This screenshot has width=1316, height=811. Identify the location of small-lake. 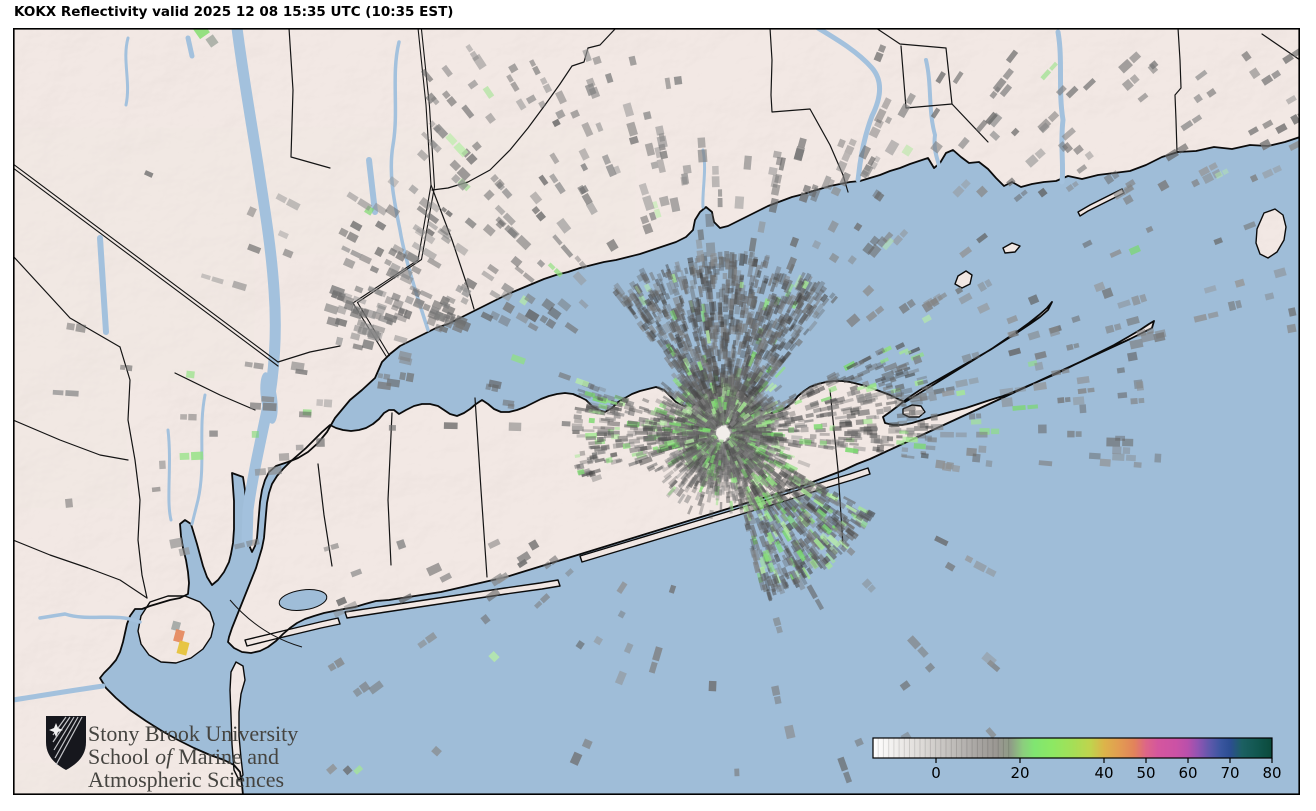
(190, 47).